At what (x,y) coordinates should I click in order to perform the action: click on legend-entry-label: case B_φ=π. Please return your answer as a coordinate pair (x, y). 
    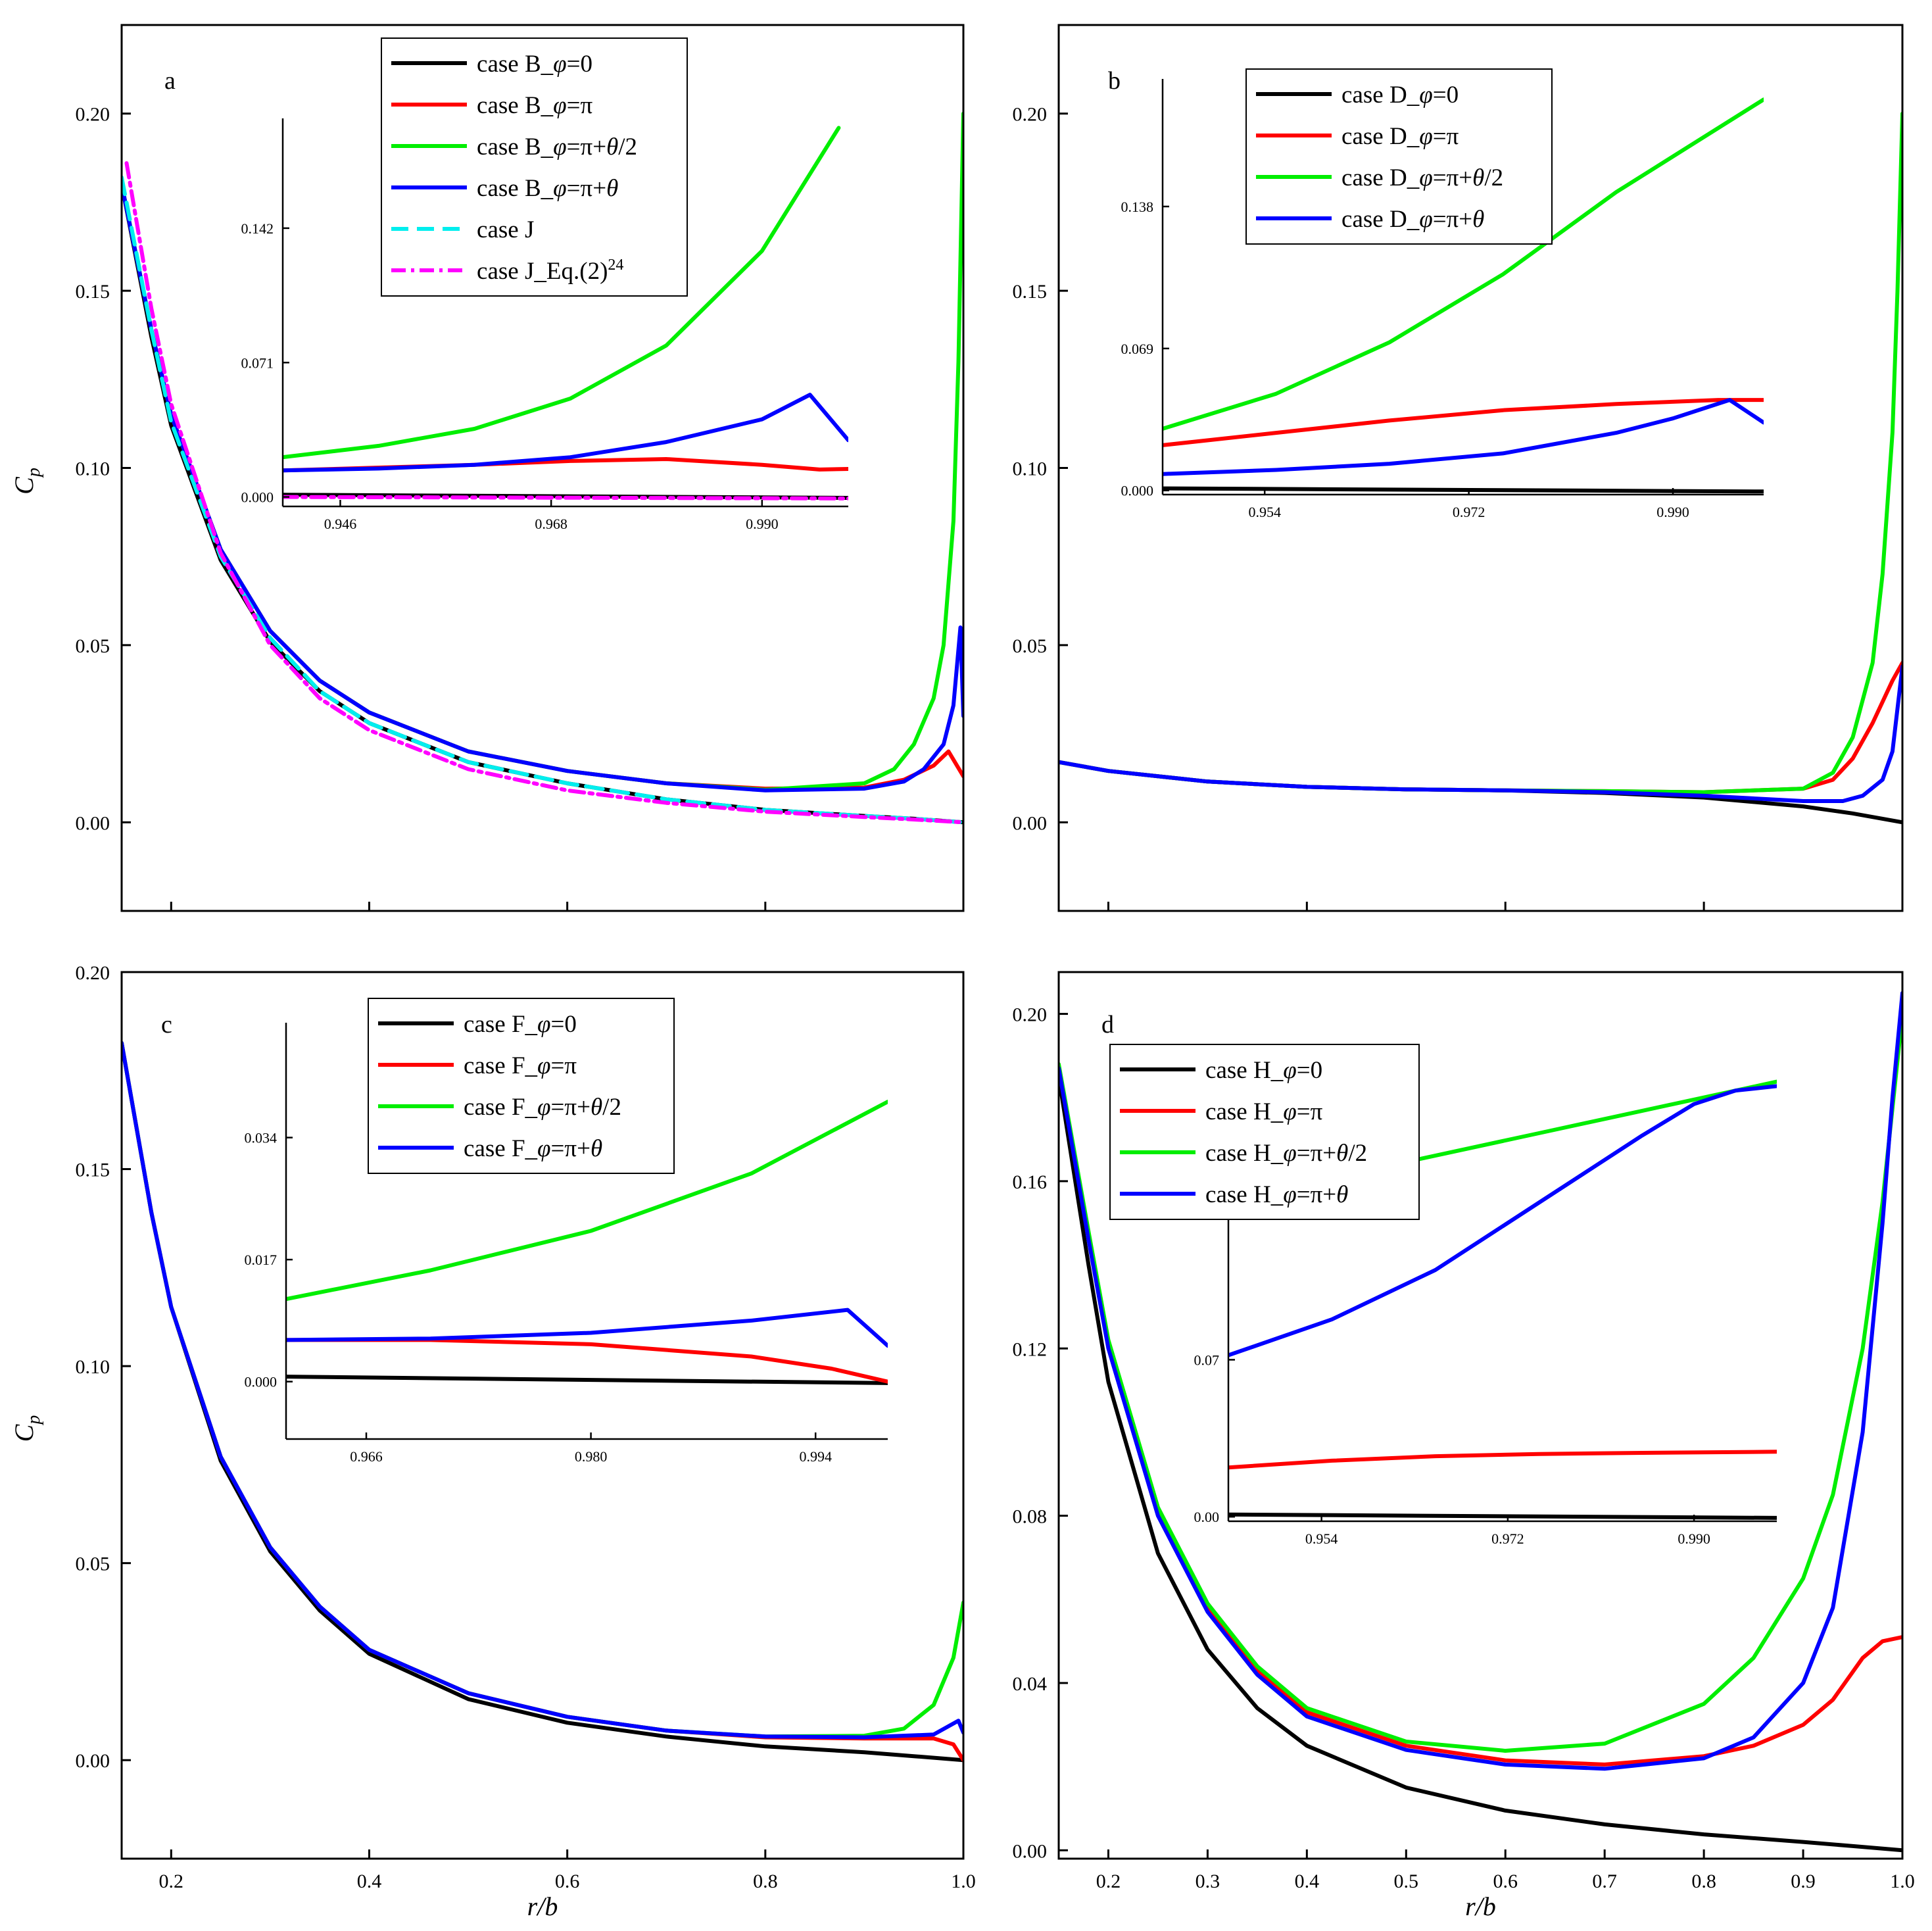
    Looking at the image, I should click on (535, 105).